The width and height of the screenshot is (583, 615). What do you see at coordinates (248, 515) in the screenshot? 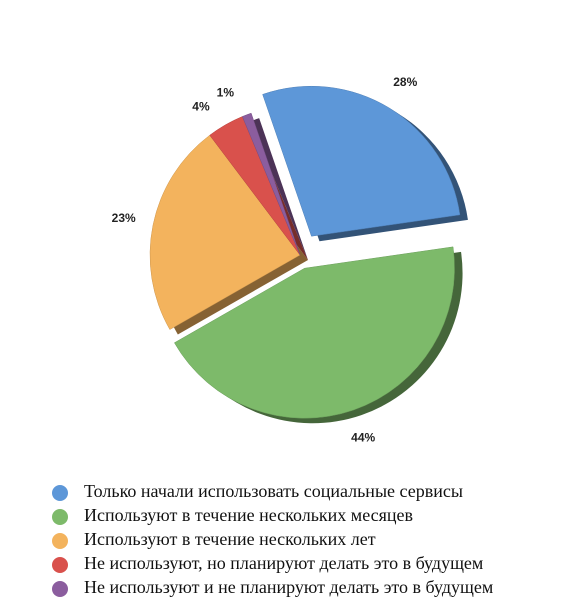
I see `legend-label: Используют в течение нескольких месяцев` at bounding box center [248, 515].